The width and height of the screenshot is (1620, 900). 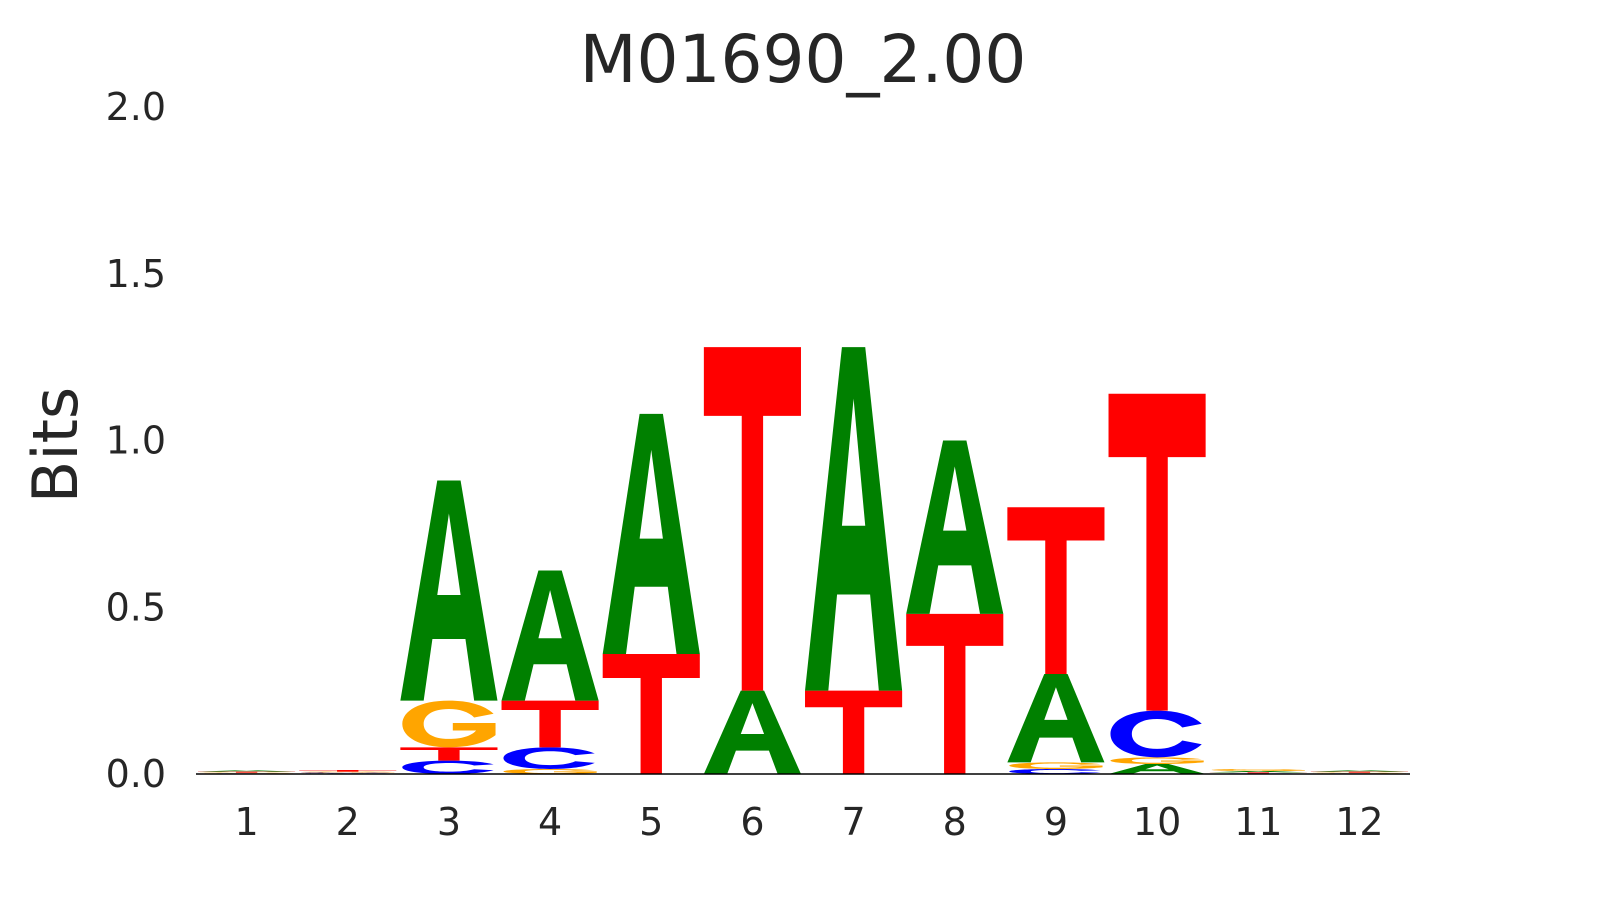 I want to click on x-tick-label: 2, so click(x=348, y=822).